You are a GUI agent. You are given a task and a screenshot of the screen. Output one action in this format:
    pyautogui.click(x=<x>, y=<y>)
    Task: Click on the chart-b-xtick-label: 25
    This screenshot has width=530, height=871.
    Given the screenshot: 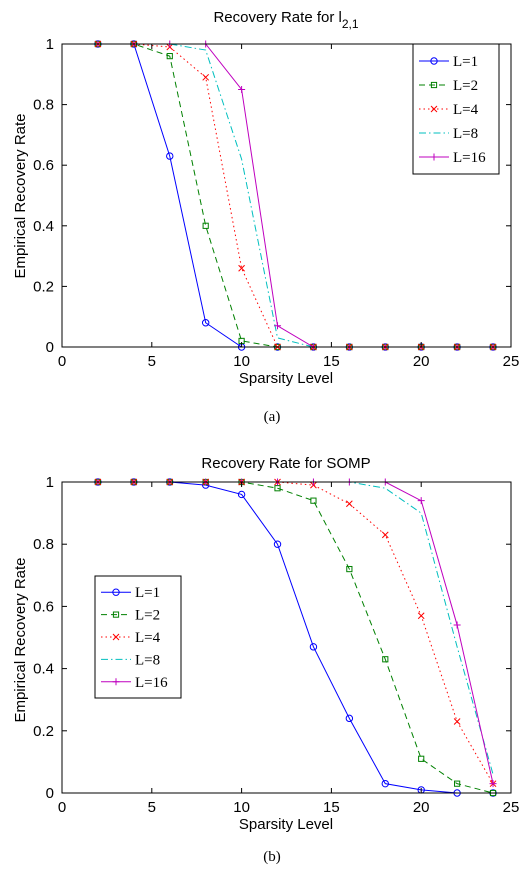 What is the action you would take?
    pyautogui.click(x=511, y=807)
    